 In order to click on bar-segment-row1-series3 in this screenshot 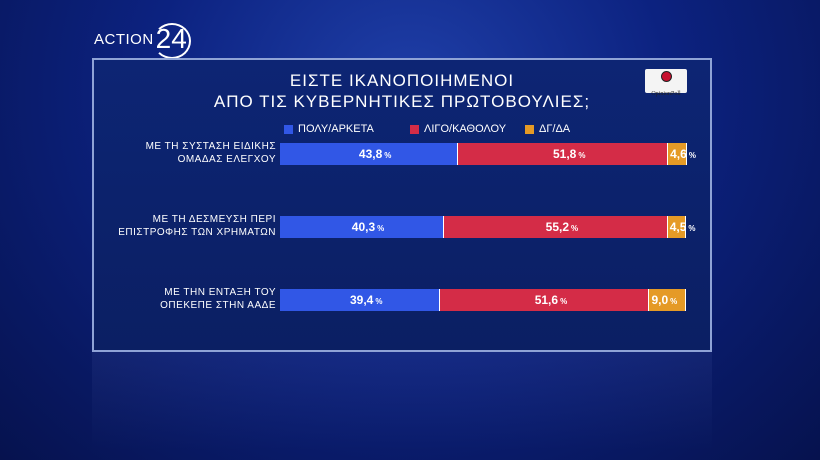, I will do `click(677, 154)`.